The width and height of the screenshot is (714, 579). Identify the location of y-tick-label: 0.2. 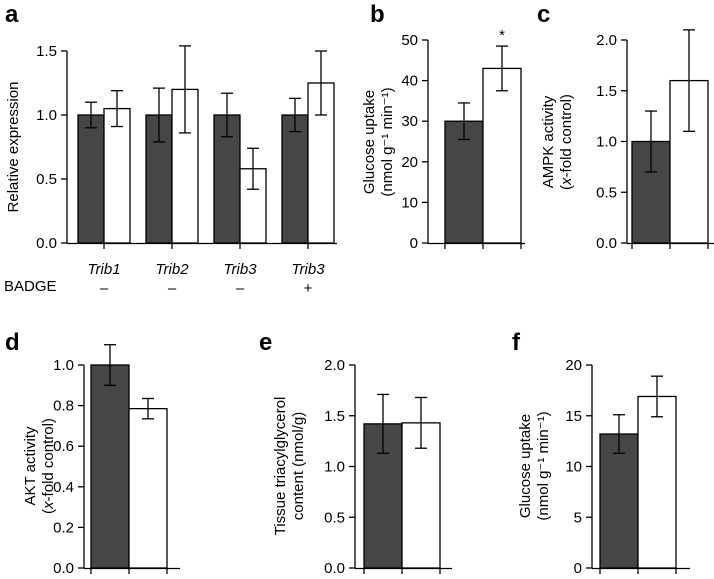
(63, 527).